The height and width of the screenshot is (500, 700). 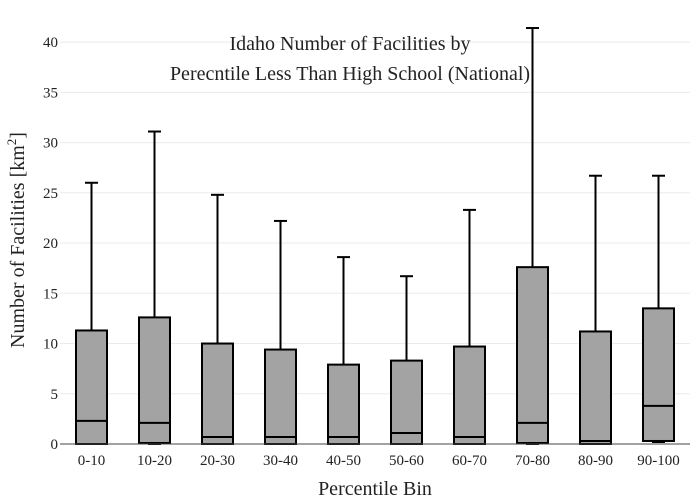 I want to click on x-tick-label: 30-40, so click(x=280, y=461).